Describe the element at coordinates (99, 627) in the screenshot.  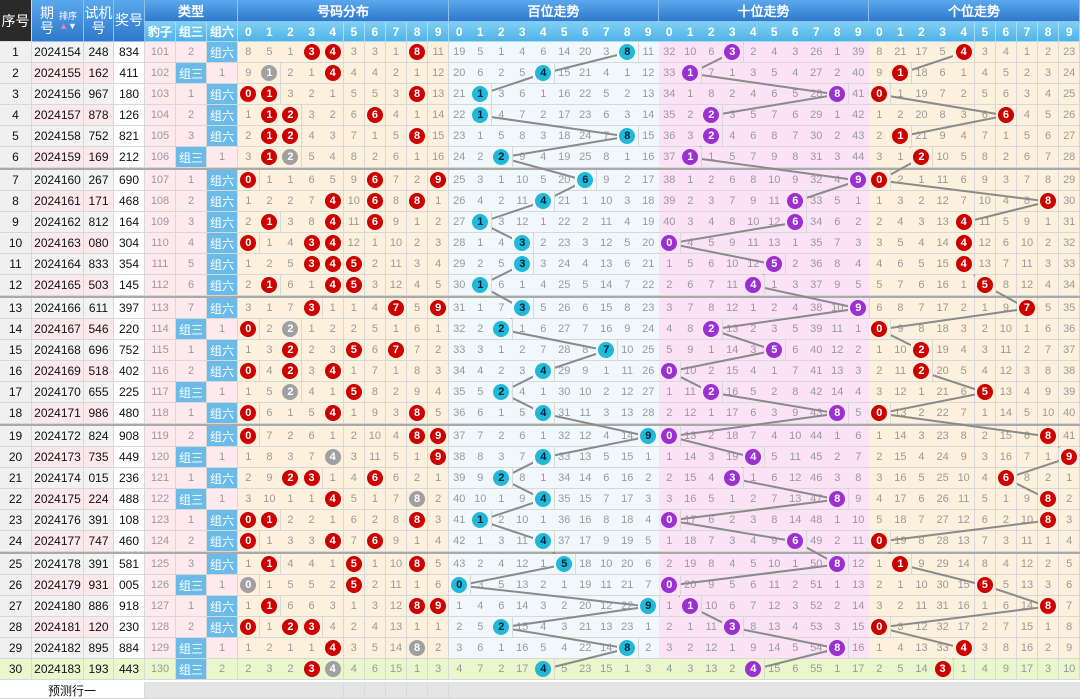
I see `row-test-number: 120` at that location.